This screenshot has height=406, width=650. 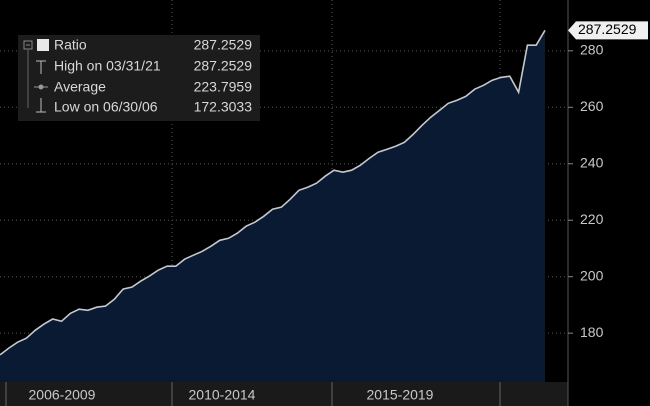 What do you see at coordinates (223, 107) in the screenshot?
I see `legend-value: 172.3033` at bounding box center [223, 107].